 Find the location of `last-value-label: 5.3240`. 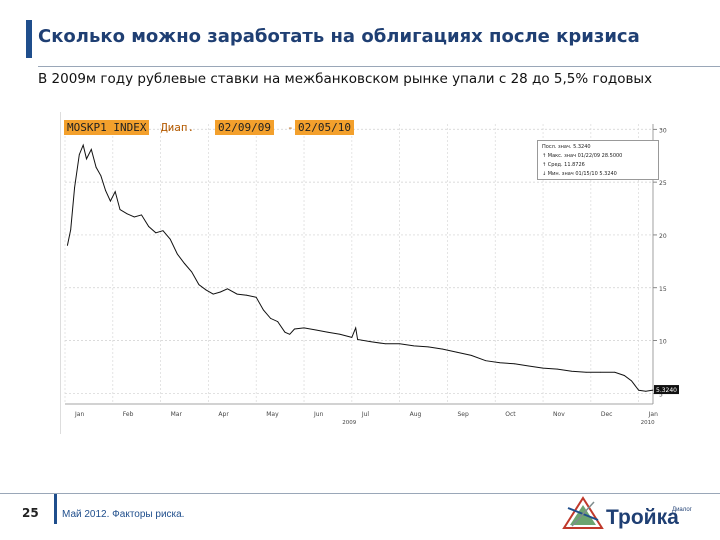

last-value-label: 5.3240 is located at coordinates (666, 390).